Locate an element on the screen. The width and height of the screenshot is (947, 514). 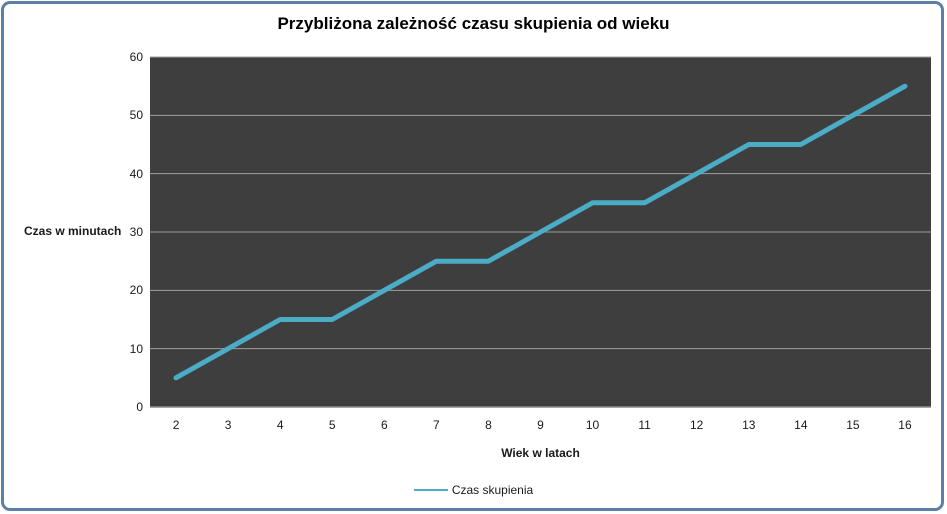
x-tick-label: 3 is located at coordinates (228, 425).